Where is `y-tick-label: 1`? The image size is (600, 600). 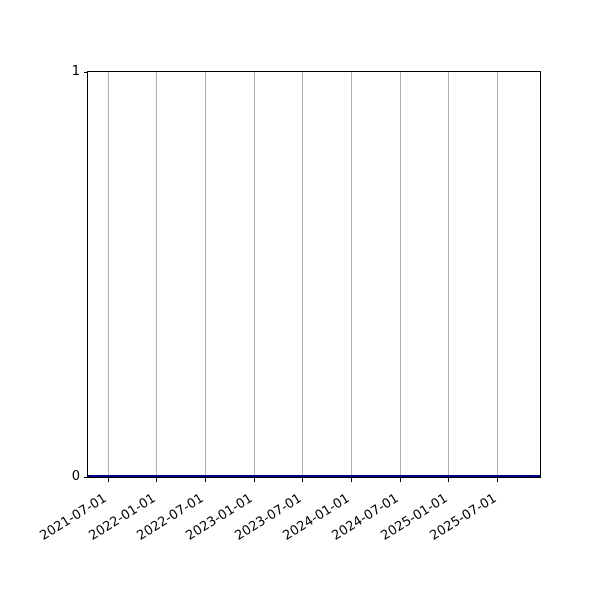 y-tick-label: 1 is located at coordinates (75, 71).